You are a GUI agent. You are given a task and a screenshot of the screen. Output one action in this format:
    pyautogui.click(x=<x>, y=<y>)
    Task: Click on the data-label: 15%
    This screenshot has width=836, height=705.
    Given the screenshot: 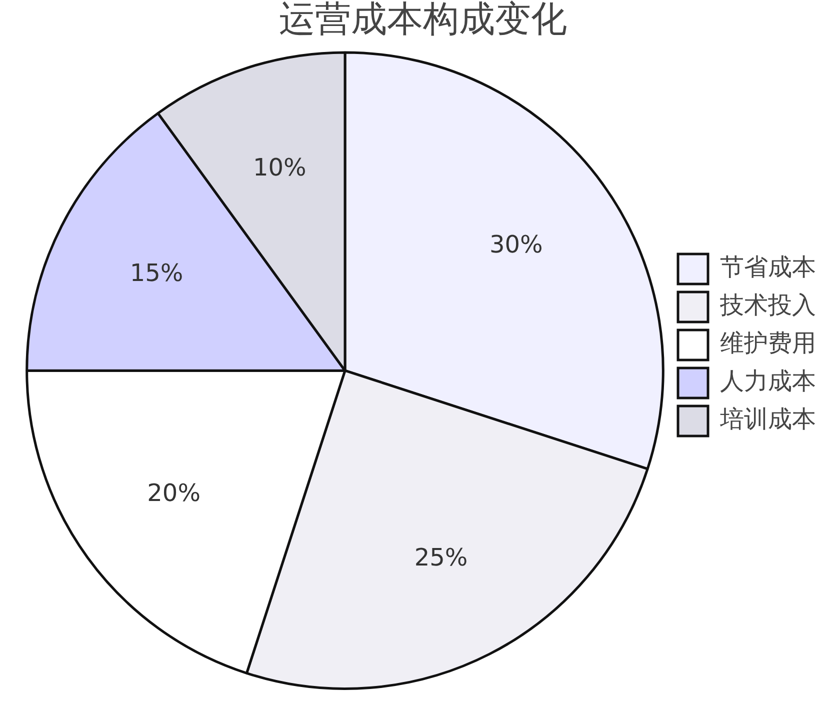 What is the action you would take?
    pyautogui.click(x=157, y=272)
    